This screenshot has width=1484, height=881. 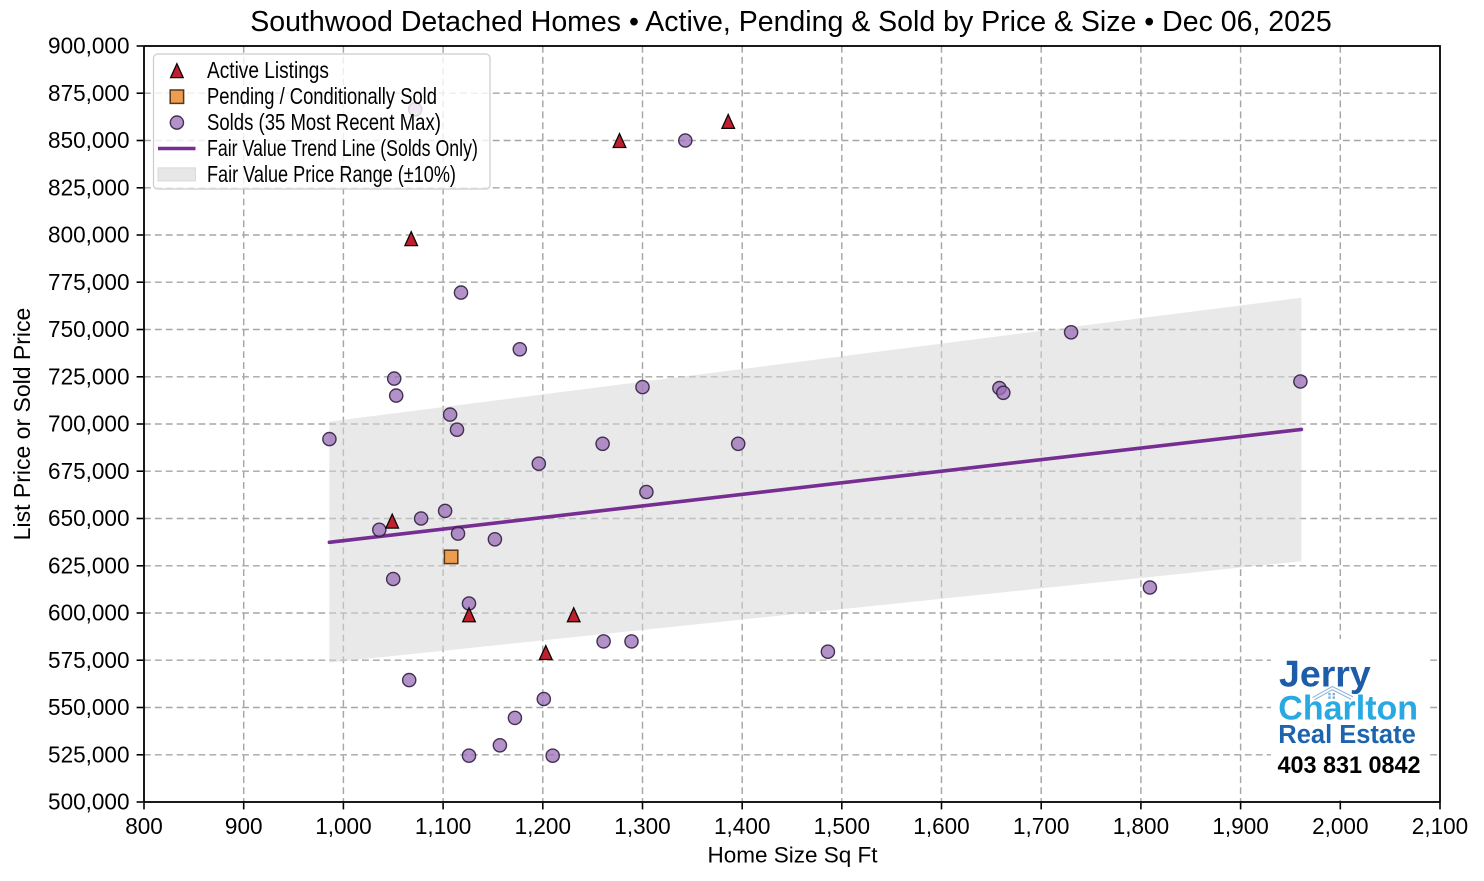 What do you see at coordinates (88, 754) in the screenshot?
I see `svg-text: 525,000` at bounding box center [88, 754].